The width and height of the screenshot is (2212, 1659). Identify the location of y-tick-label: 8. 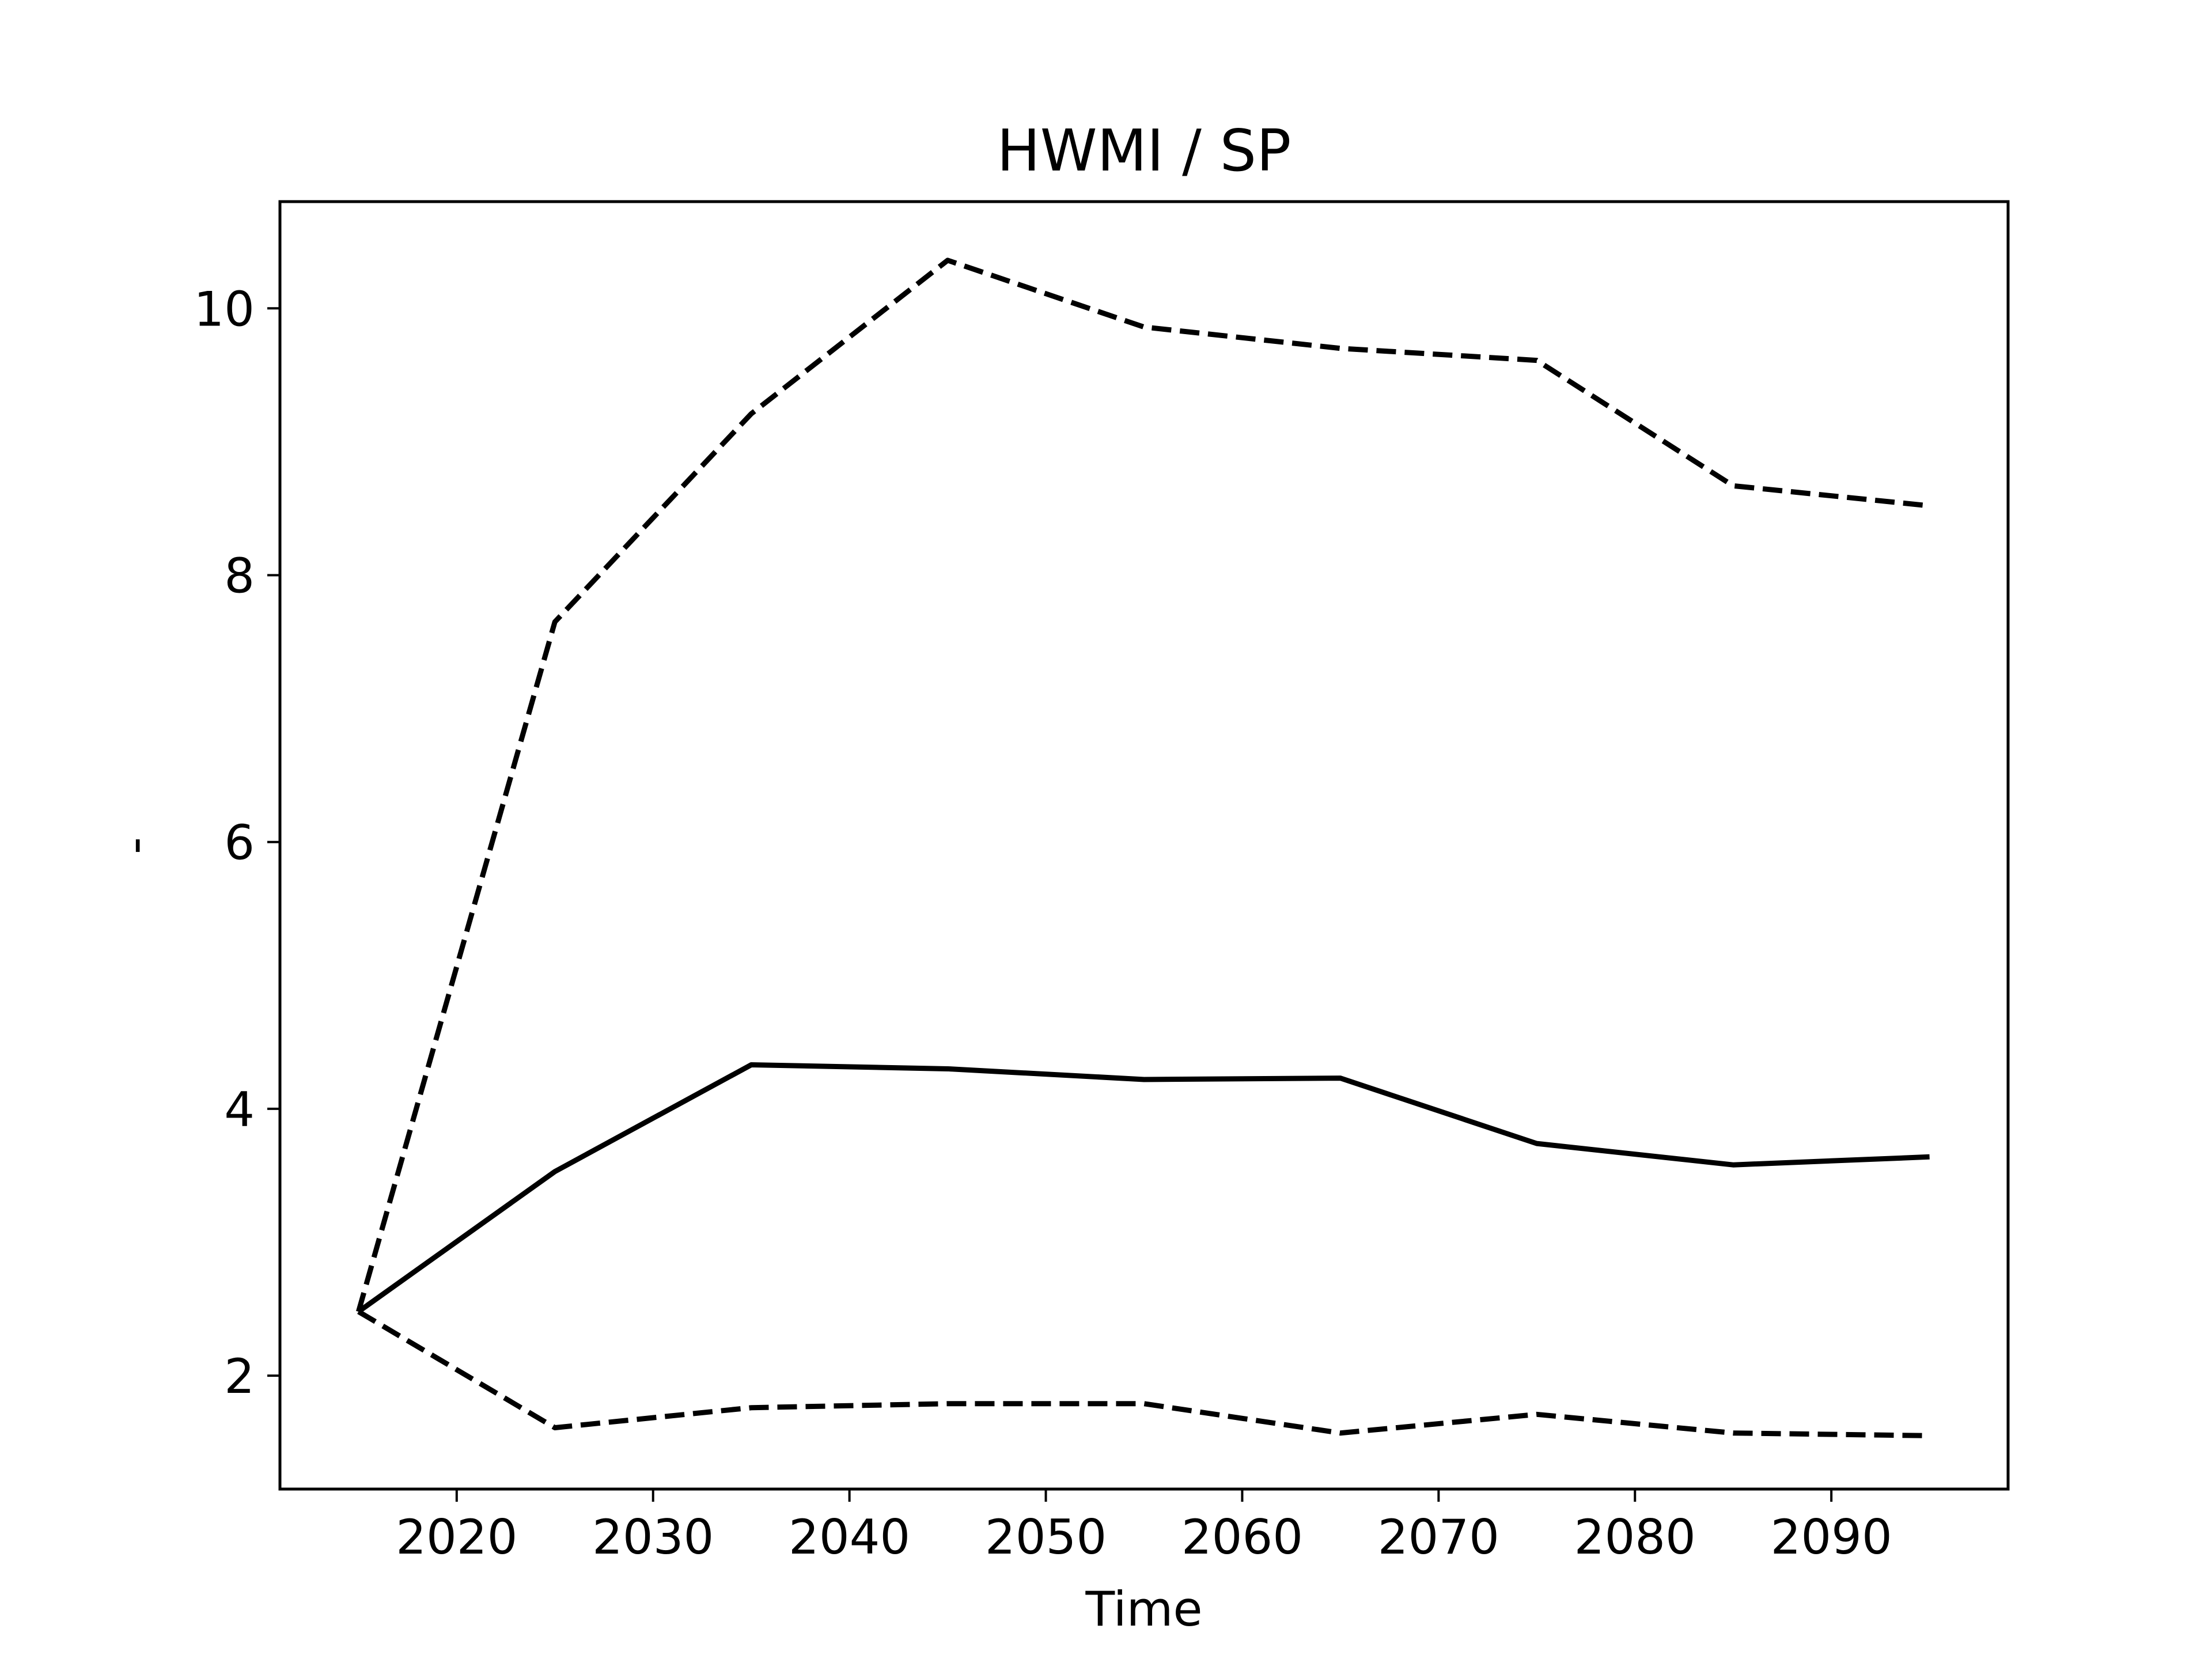
(239, 576).